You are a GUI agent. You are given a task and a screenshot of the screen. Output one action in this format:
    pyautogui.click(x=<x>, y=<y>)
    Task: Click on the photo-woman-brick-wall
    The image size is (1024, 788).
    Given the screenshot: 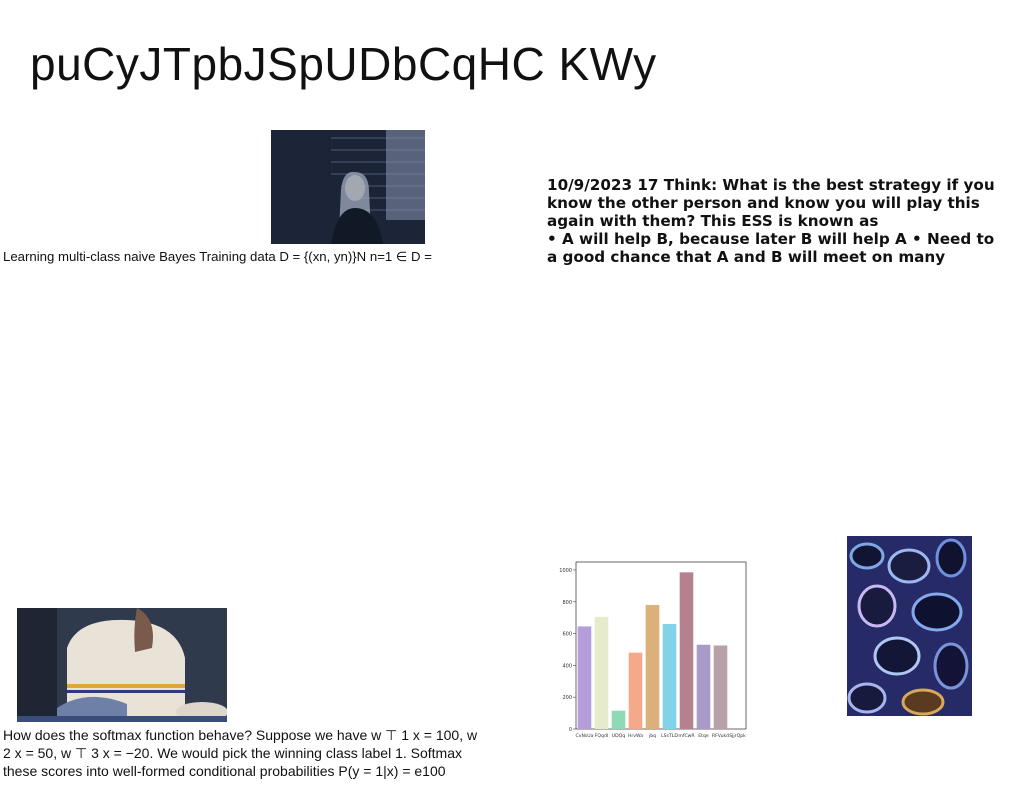 What is the action you would take?
    pyautogui.click(x=348, y=187)
    